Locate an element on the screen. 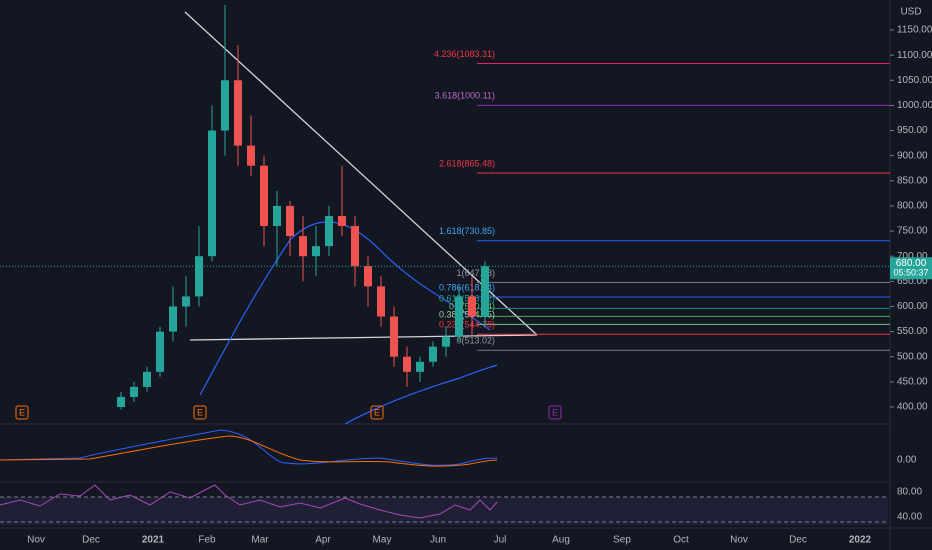  last-price-label: 680.00 is located at coordinates (911, 263).